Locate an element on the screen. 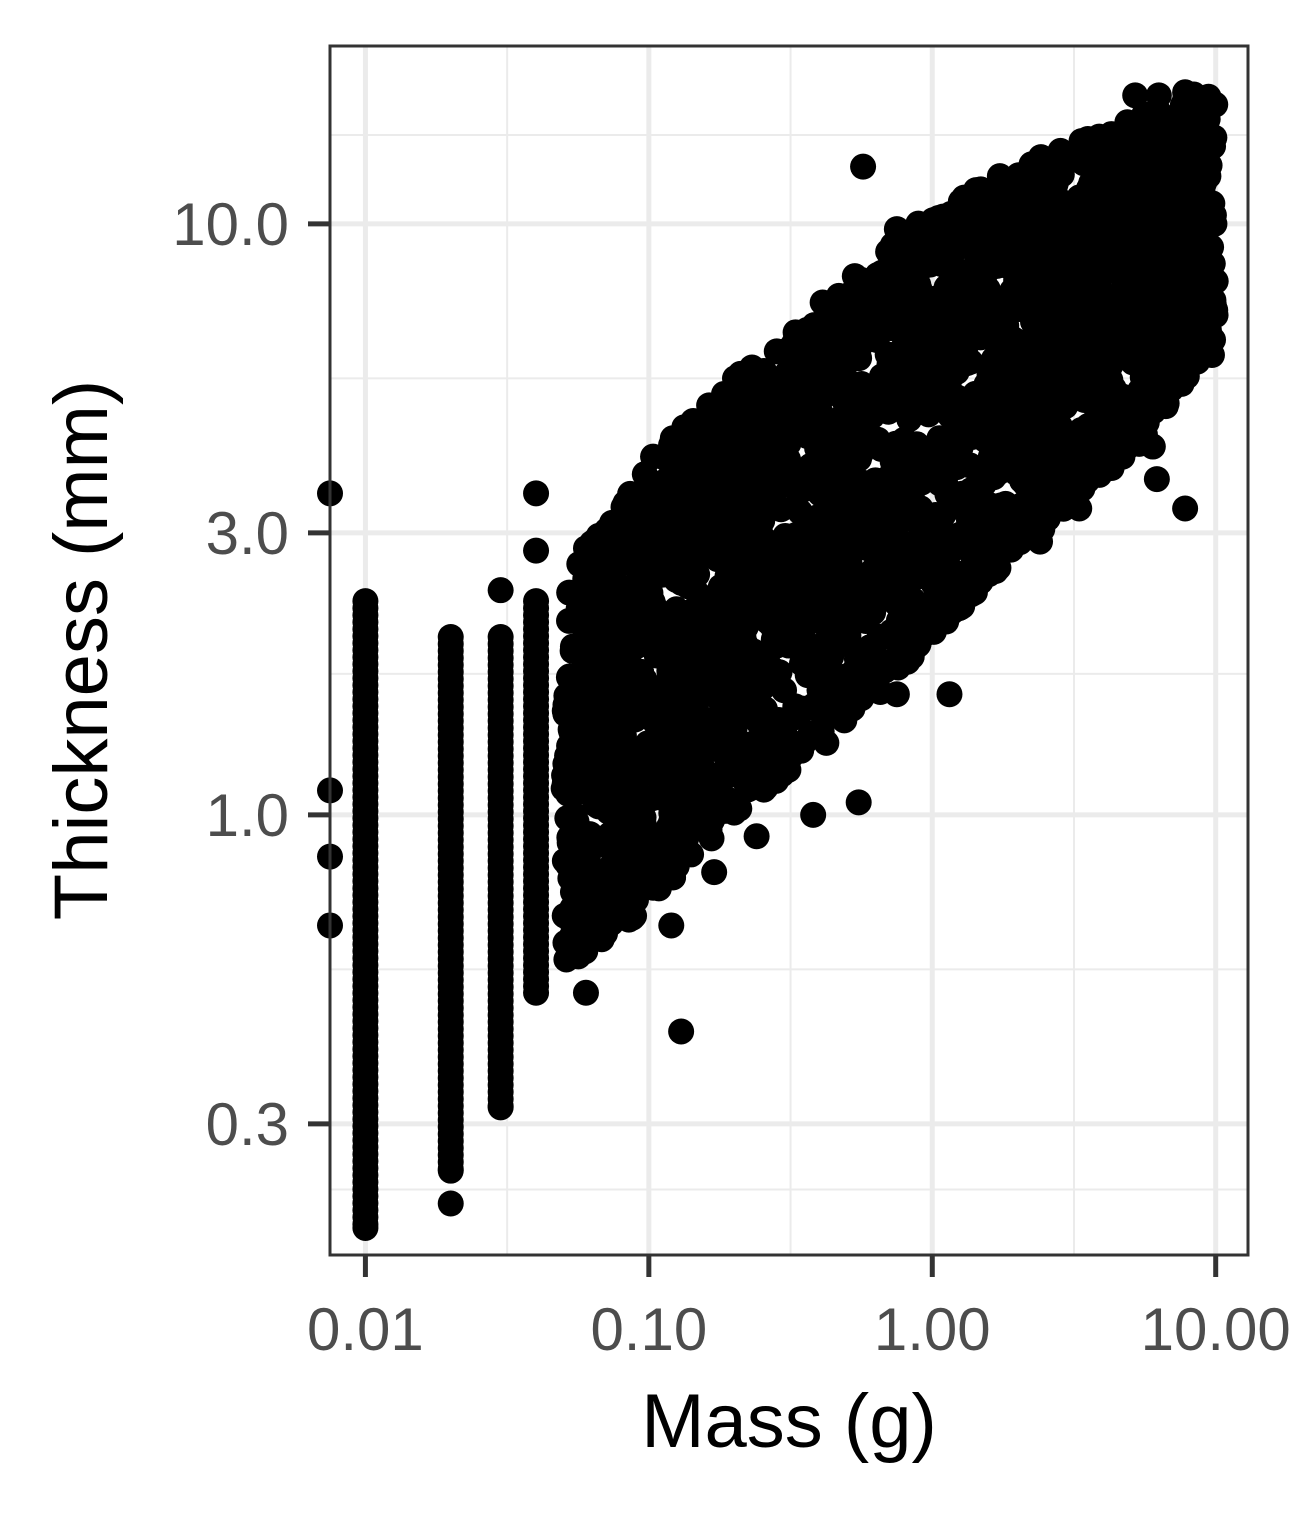 The height and width of the screenshot is (1517, 1296). y-tick-label: 1.0 is located at coordinates (247, 815).